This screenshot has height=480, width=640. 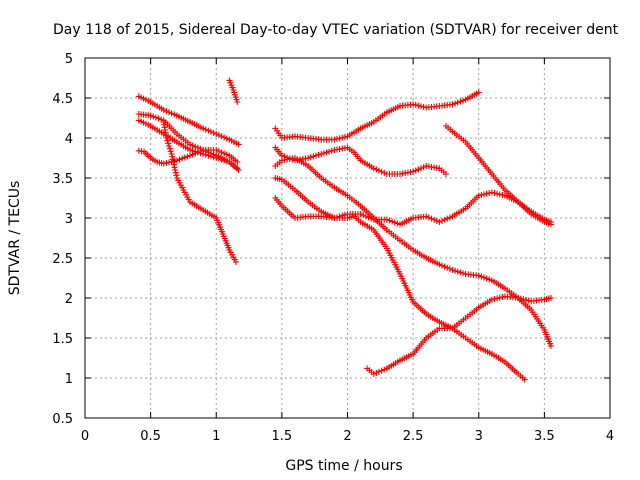 I want to click on y-axis-label: SDTVAR / TECUs, so click(x=15, y=238).